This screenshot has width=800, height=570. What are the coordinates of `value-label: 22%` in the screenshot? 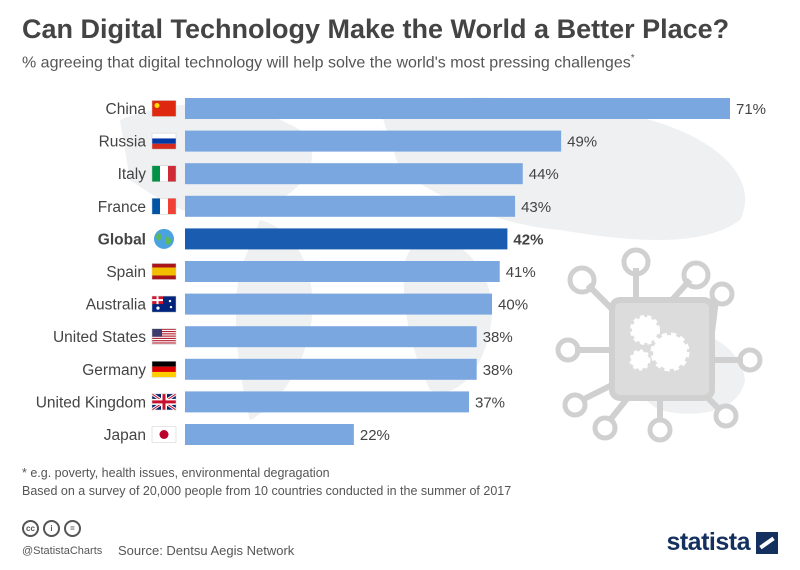 It's located at (375, 435).